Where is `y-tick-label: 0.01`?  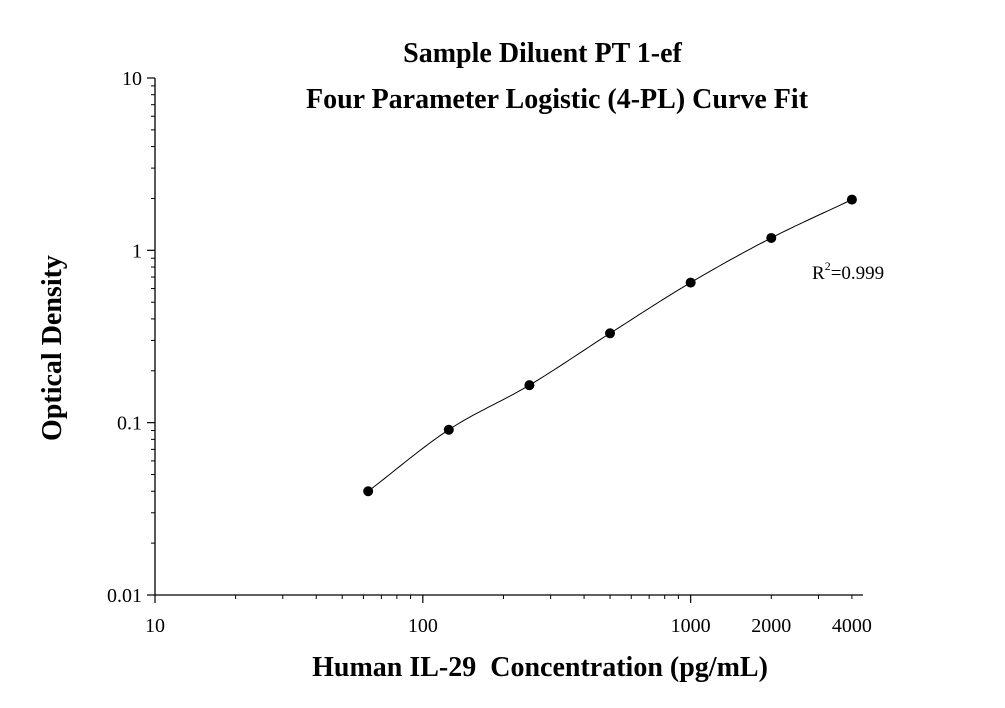 y-tick-label: 0.01 is located at coordinates (124, 596).